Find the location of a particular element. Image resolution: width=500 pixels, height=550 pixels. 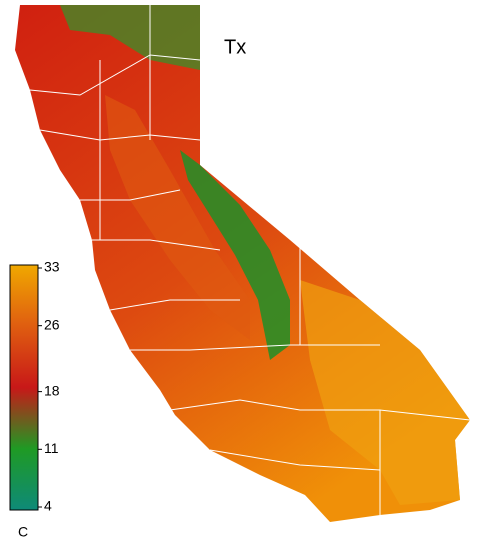

colorbar-tick-label: 18 is located at coordinates (52, 390).